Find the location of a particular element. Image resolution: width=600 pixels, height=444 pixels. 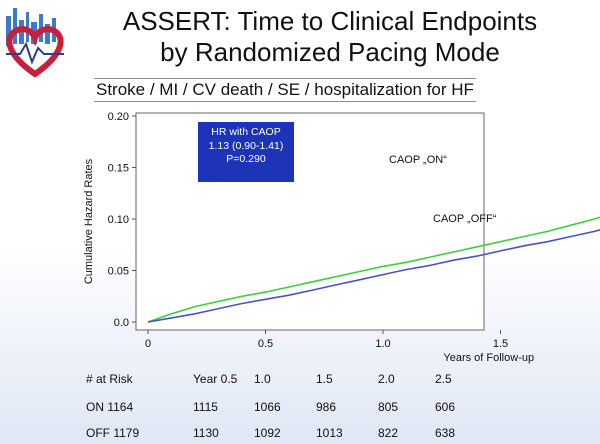

y-tick-label: 0.20 is located at coordinates (118, 117).